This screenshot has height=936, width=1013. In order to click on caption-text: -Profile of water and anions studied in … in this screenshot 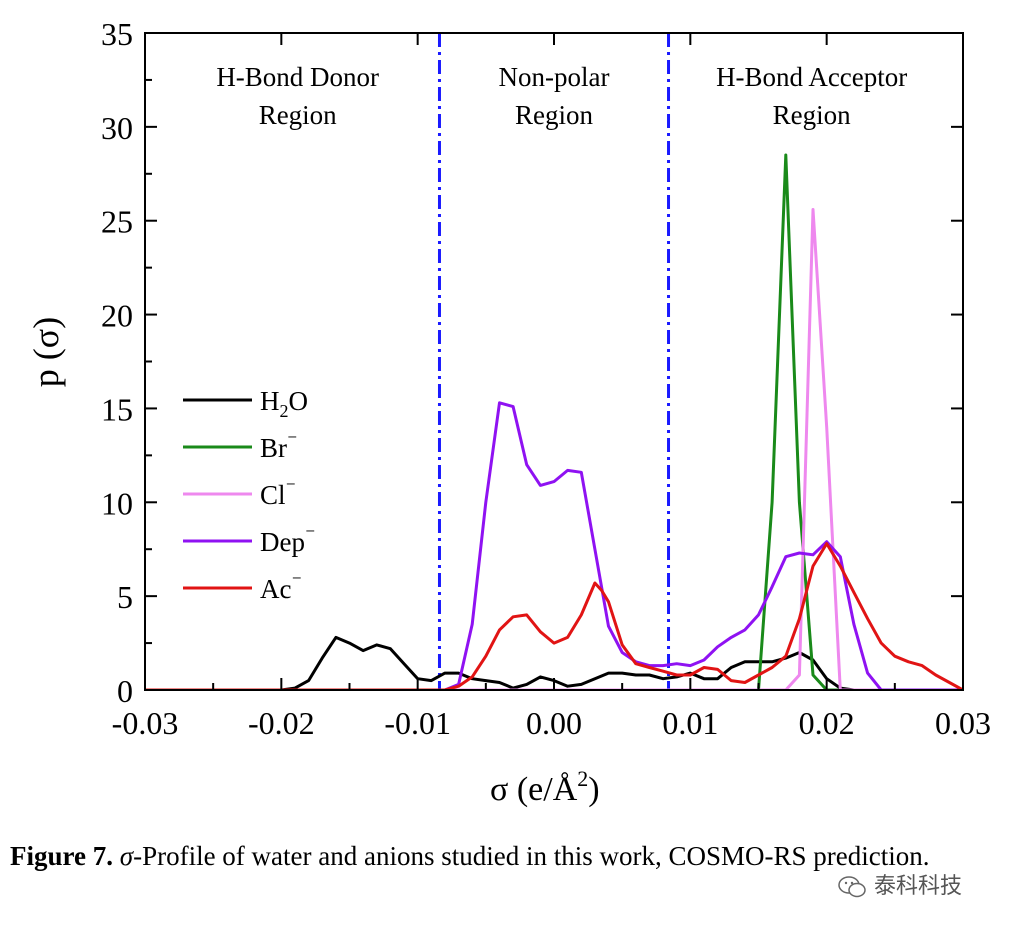, I will do `click(531, 856)`.